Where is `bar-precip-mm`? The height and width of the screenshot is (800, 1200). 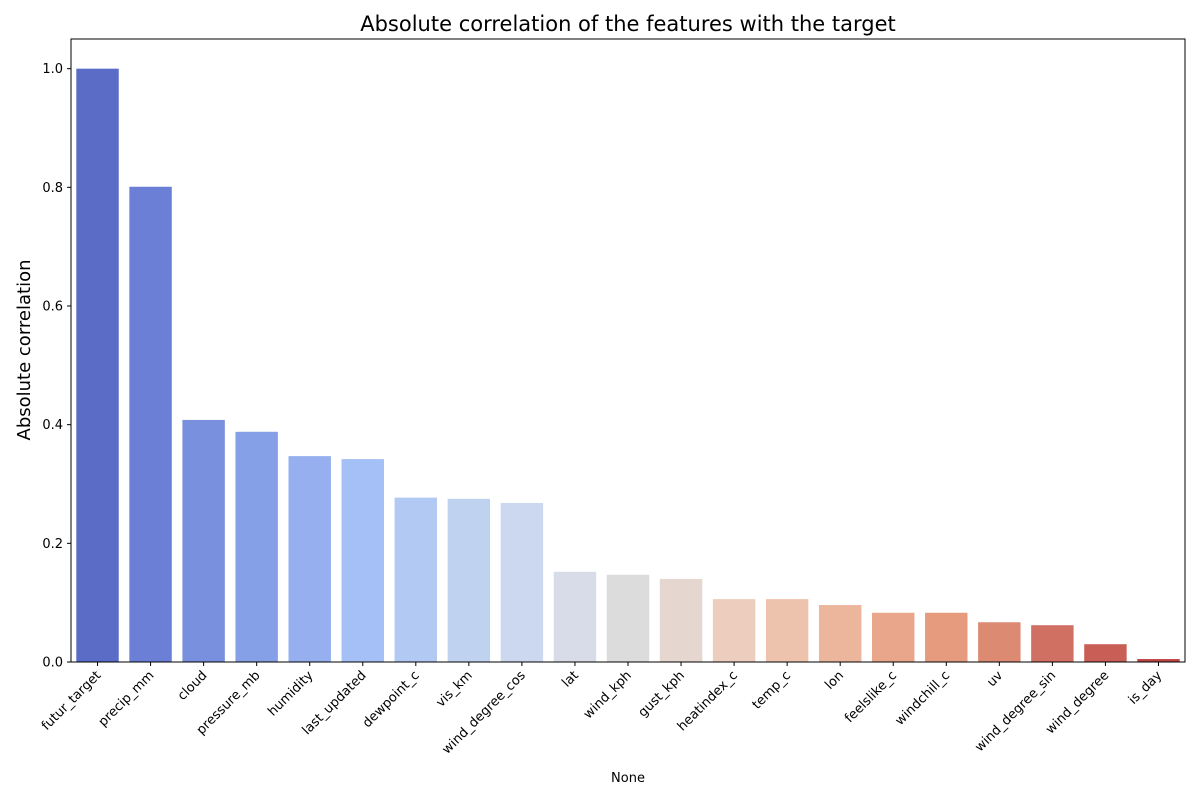 bar-precip-mm is located at coordinates (150, 424).